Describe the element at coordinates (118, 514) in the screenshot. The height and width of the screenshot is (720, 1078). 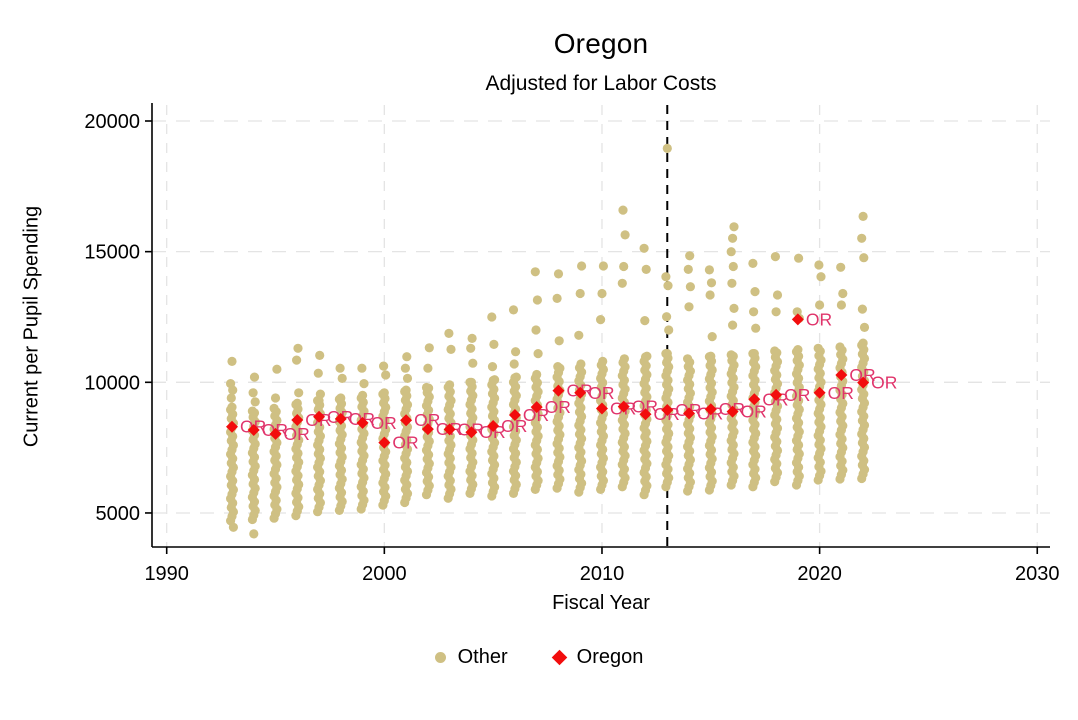
I see `y-tick-label: 5000` at that location.